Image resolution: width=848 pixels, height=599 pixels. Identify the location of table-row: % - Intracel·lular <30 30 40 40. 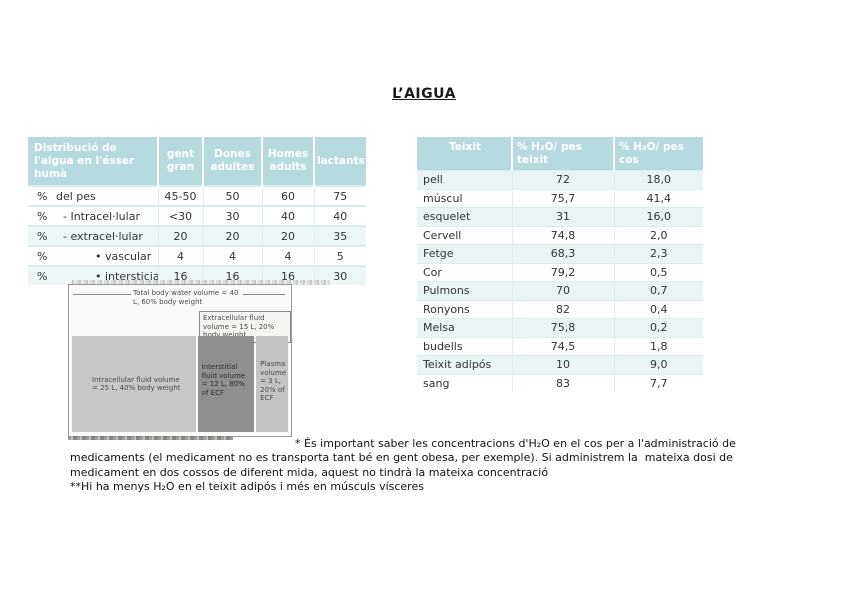
(197, 215).